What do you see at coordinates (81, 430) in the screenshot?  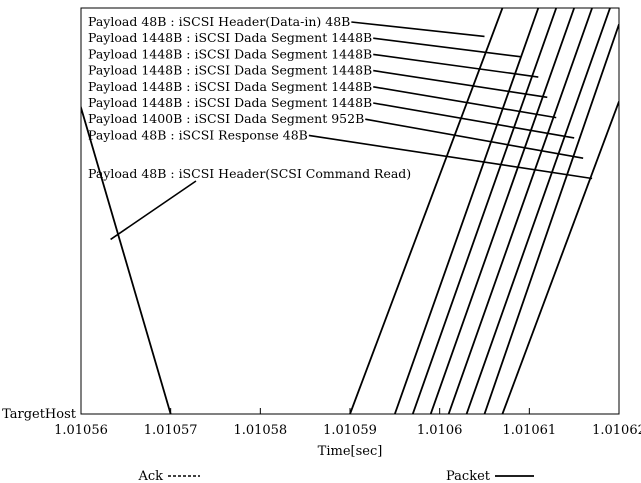 I see `x-tick-label: 1.01056` at bounding box center [81, 430].